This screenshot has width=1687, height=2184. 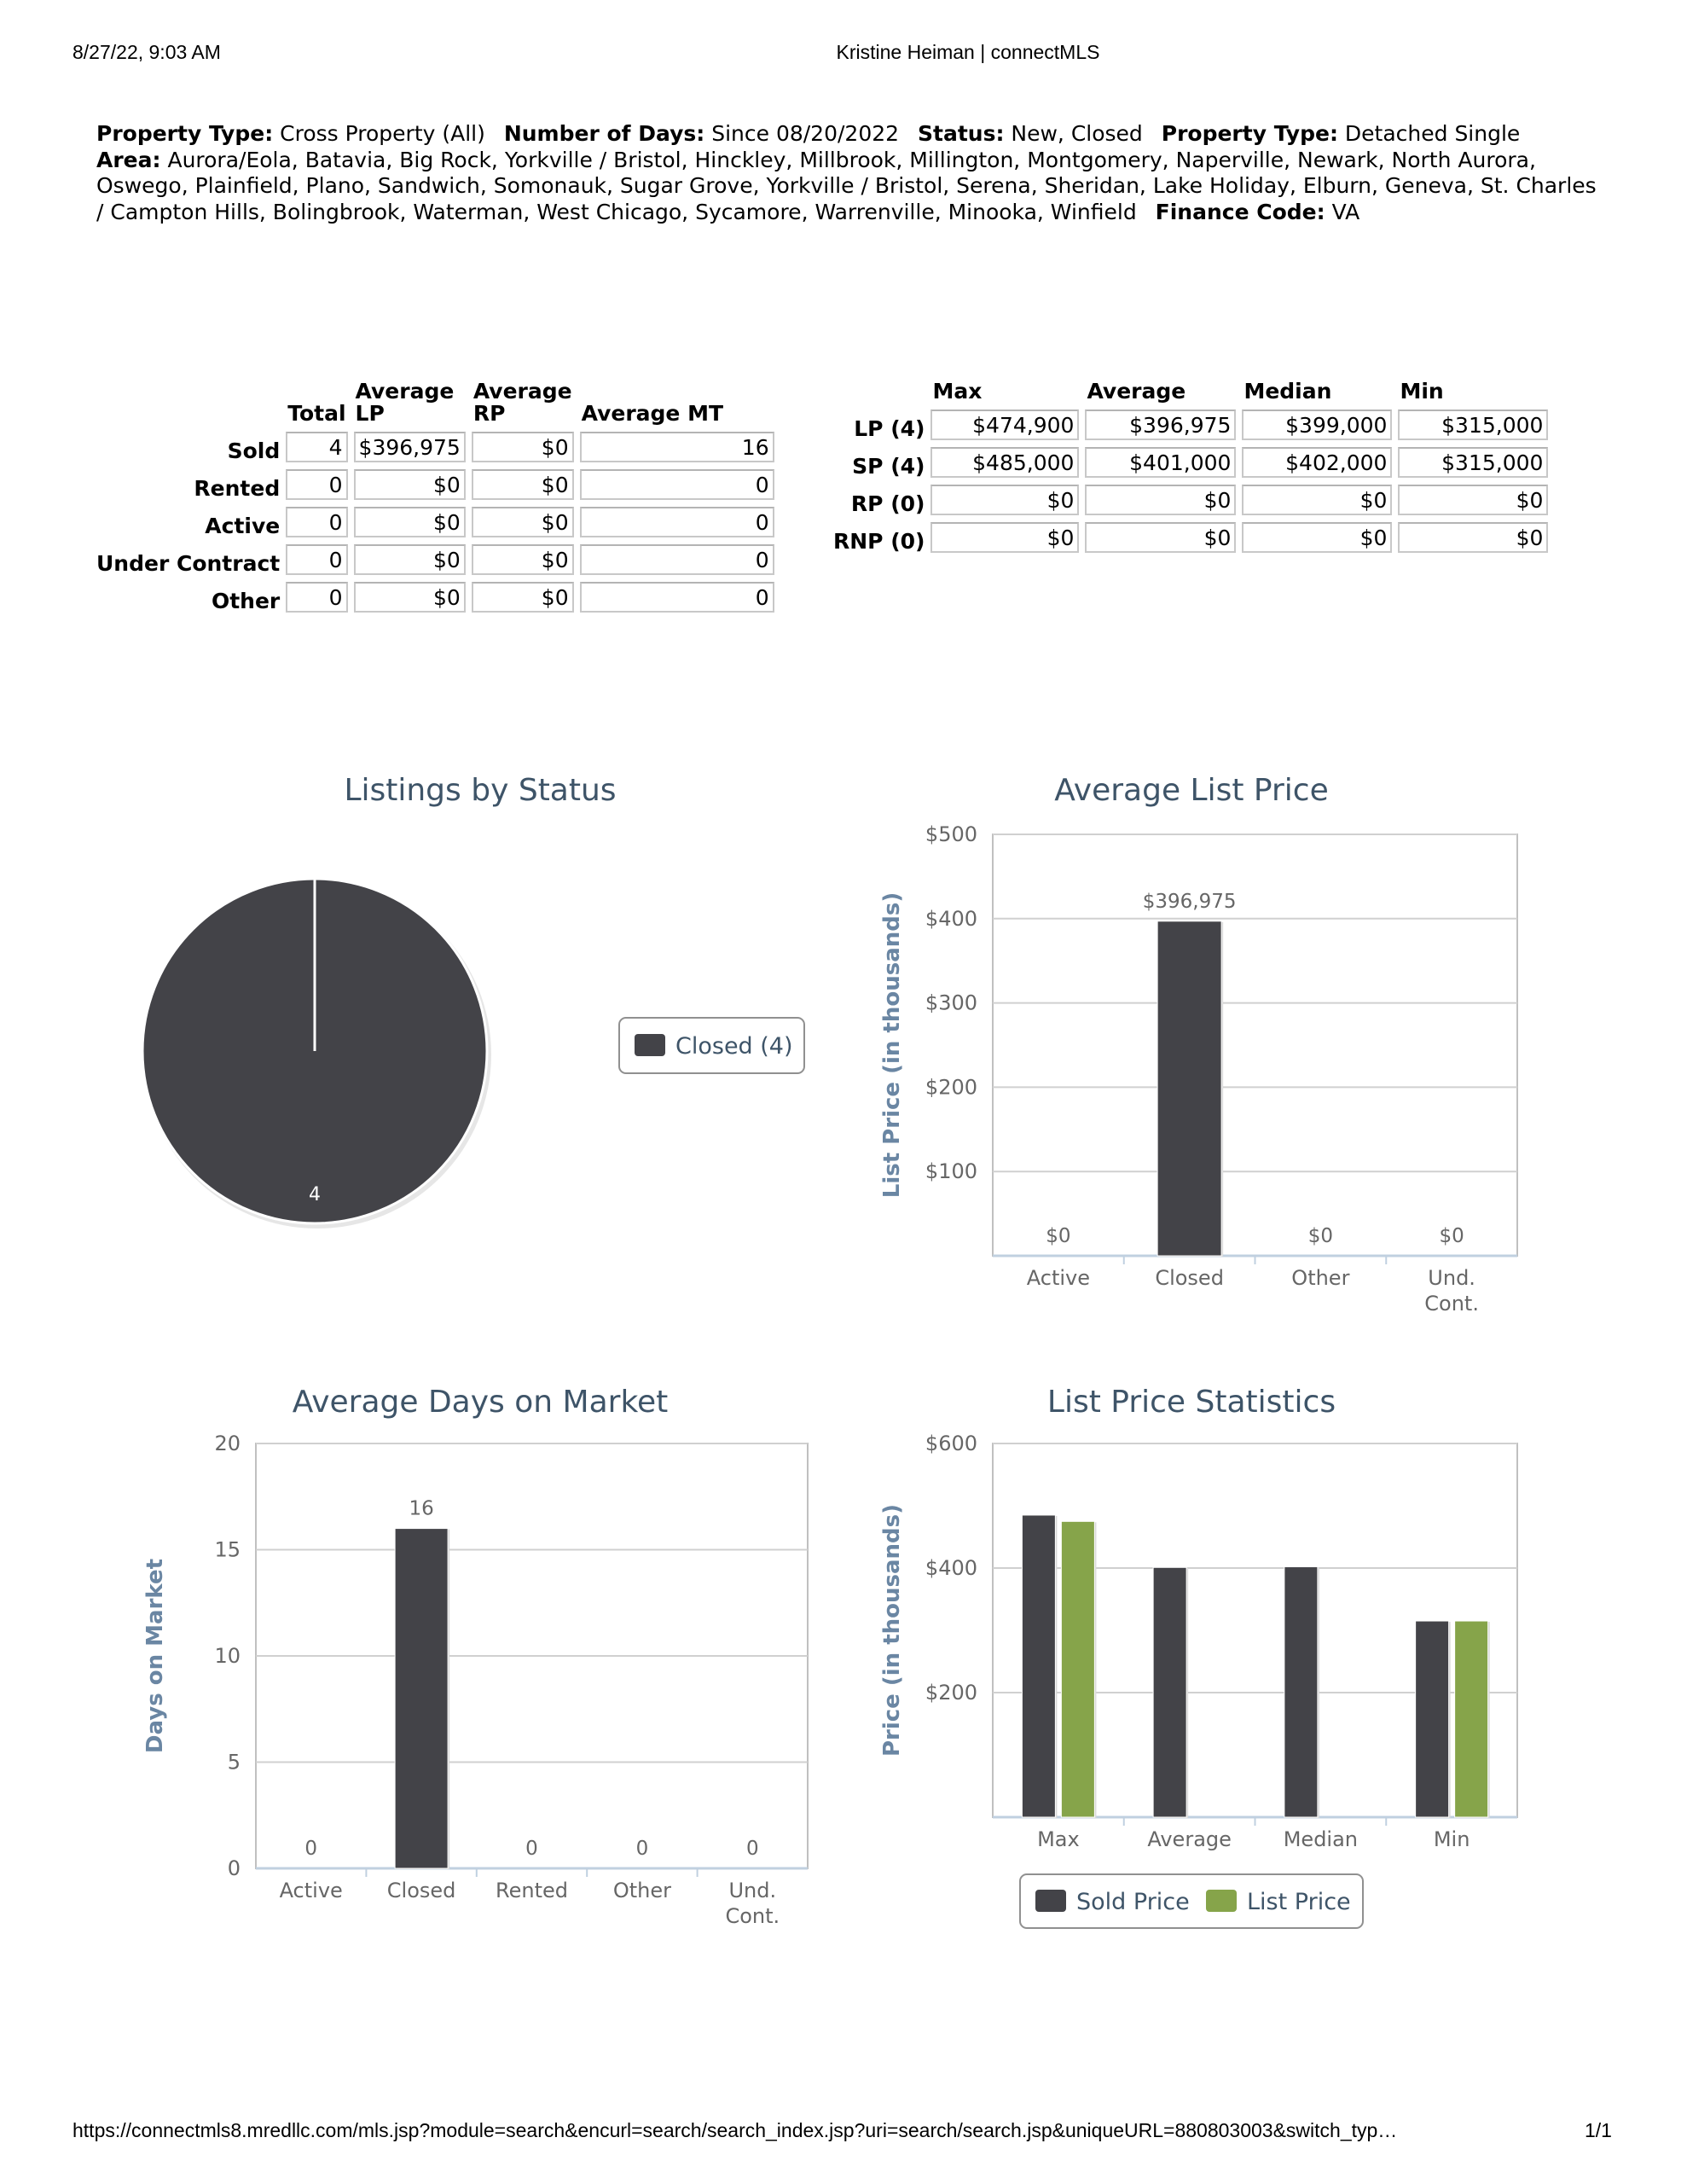 I want to click on pie-data-label: 4, so click(x=315, y=1195).